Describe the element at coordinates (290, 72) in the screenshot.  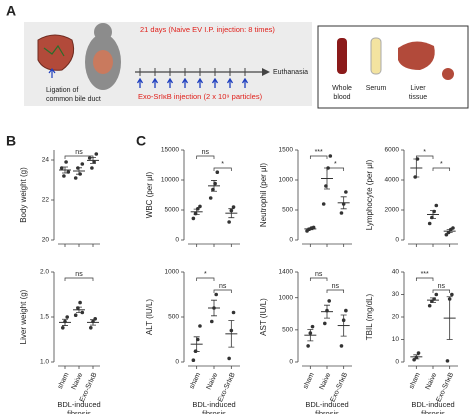
I see `end-label: Euthanasia` at that location.